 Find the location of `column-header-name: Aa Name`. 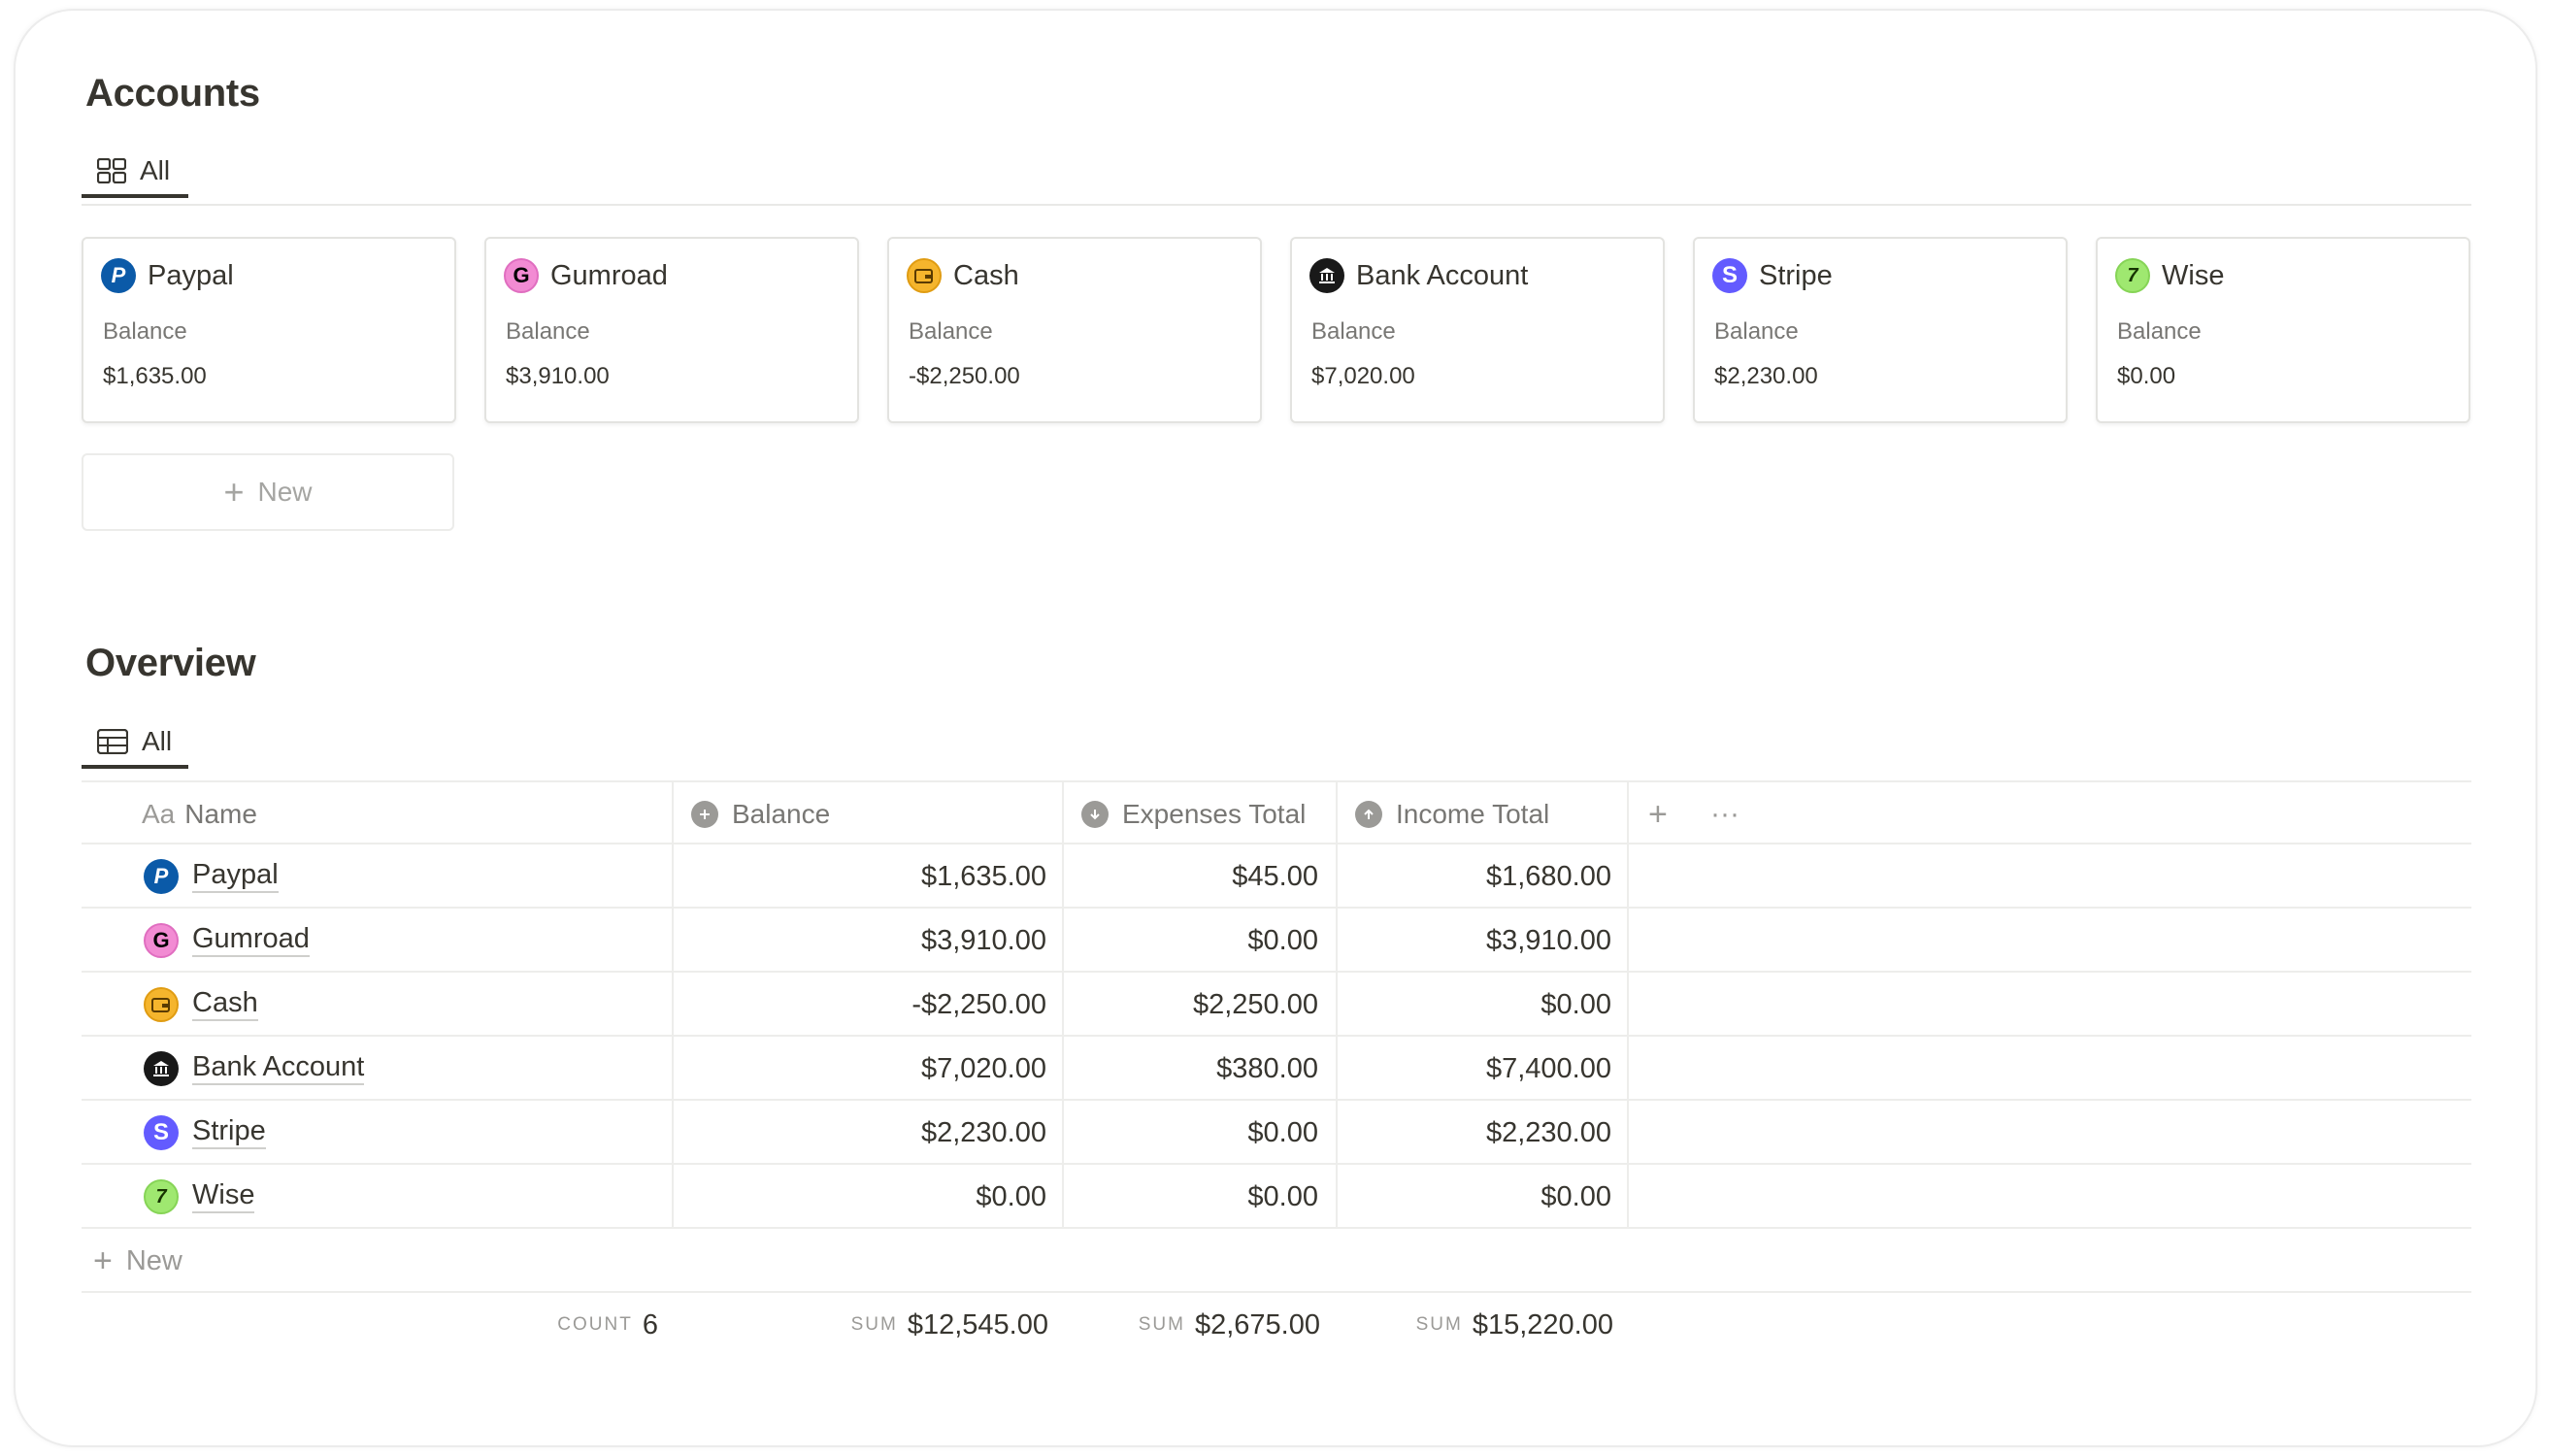

column-header-name: Aa Name is located at coordinates (199, 814).